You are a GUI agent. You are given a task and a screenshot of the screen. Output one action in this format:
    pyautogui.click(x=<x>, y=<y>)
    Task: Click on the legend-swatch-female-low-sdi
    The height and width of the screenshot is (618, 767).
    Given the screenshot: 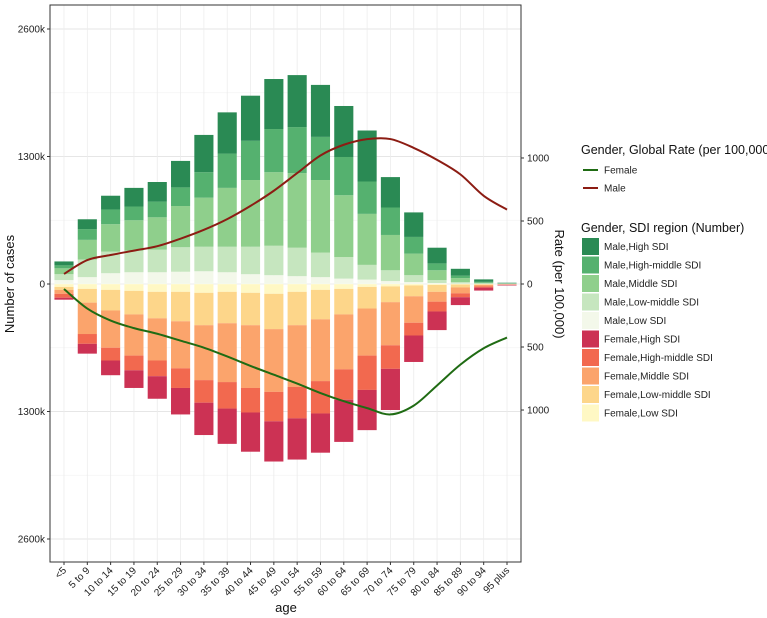 What is the action you would take?
    pyautogui.click(x=590, y=413)
    